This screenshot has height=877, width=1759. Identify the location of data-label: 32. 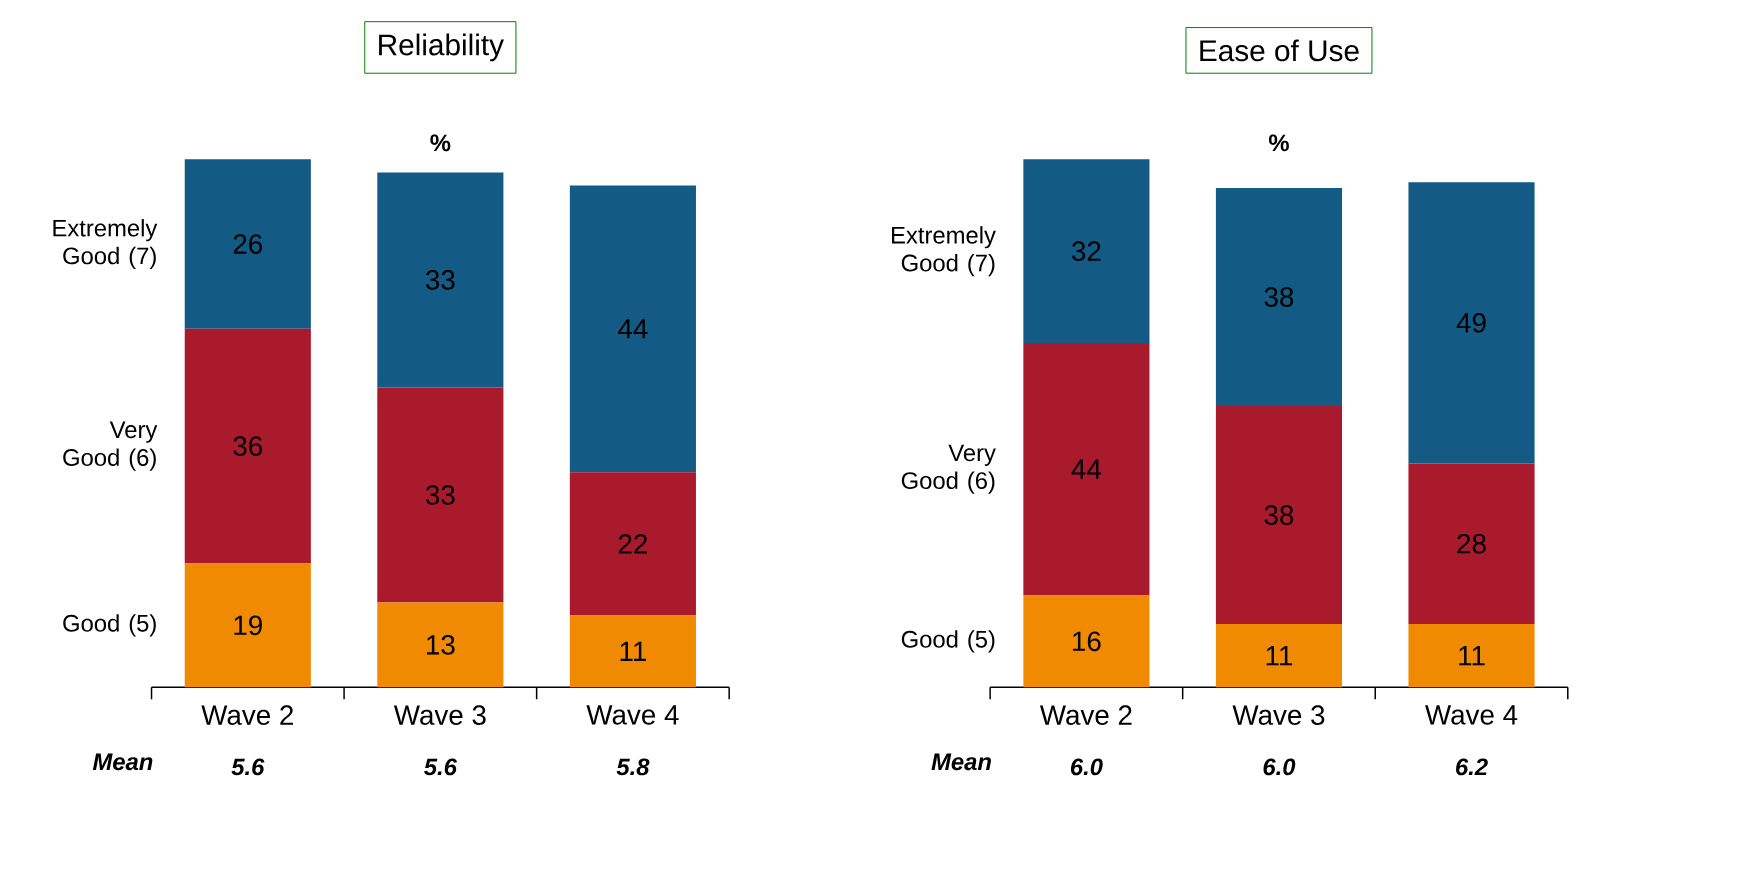
(1086, 251).